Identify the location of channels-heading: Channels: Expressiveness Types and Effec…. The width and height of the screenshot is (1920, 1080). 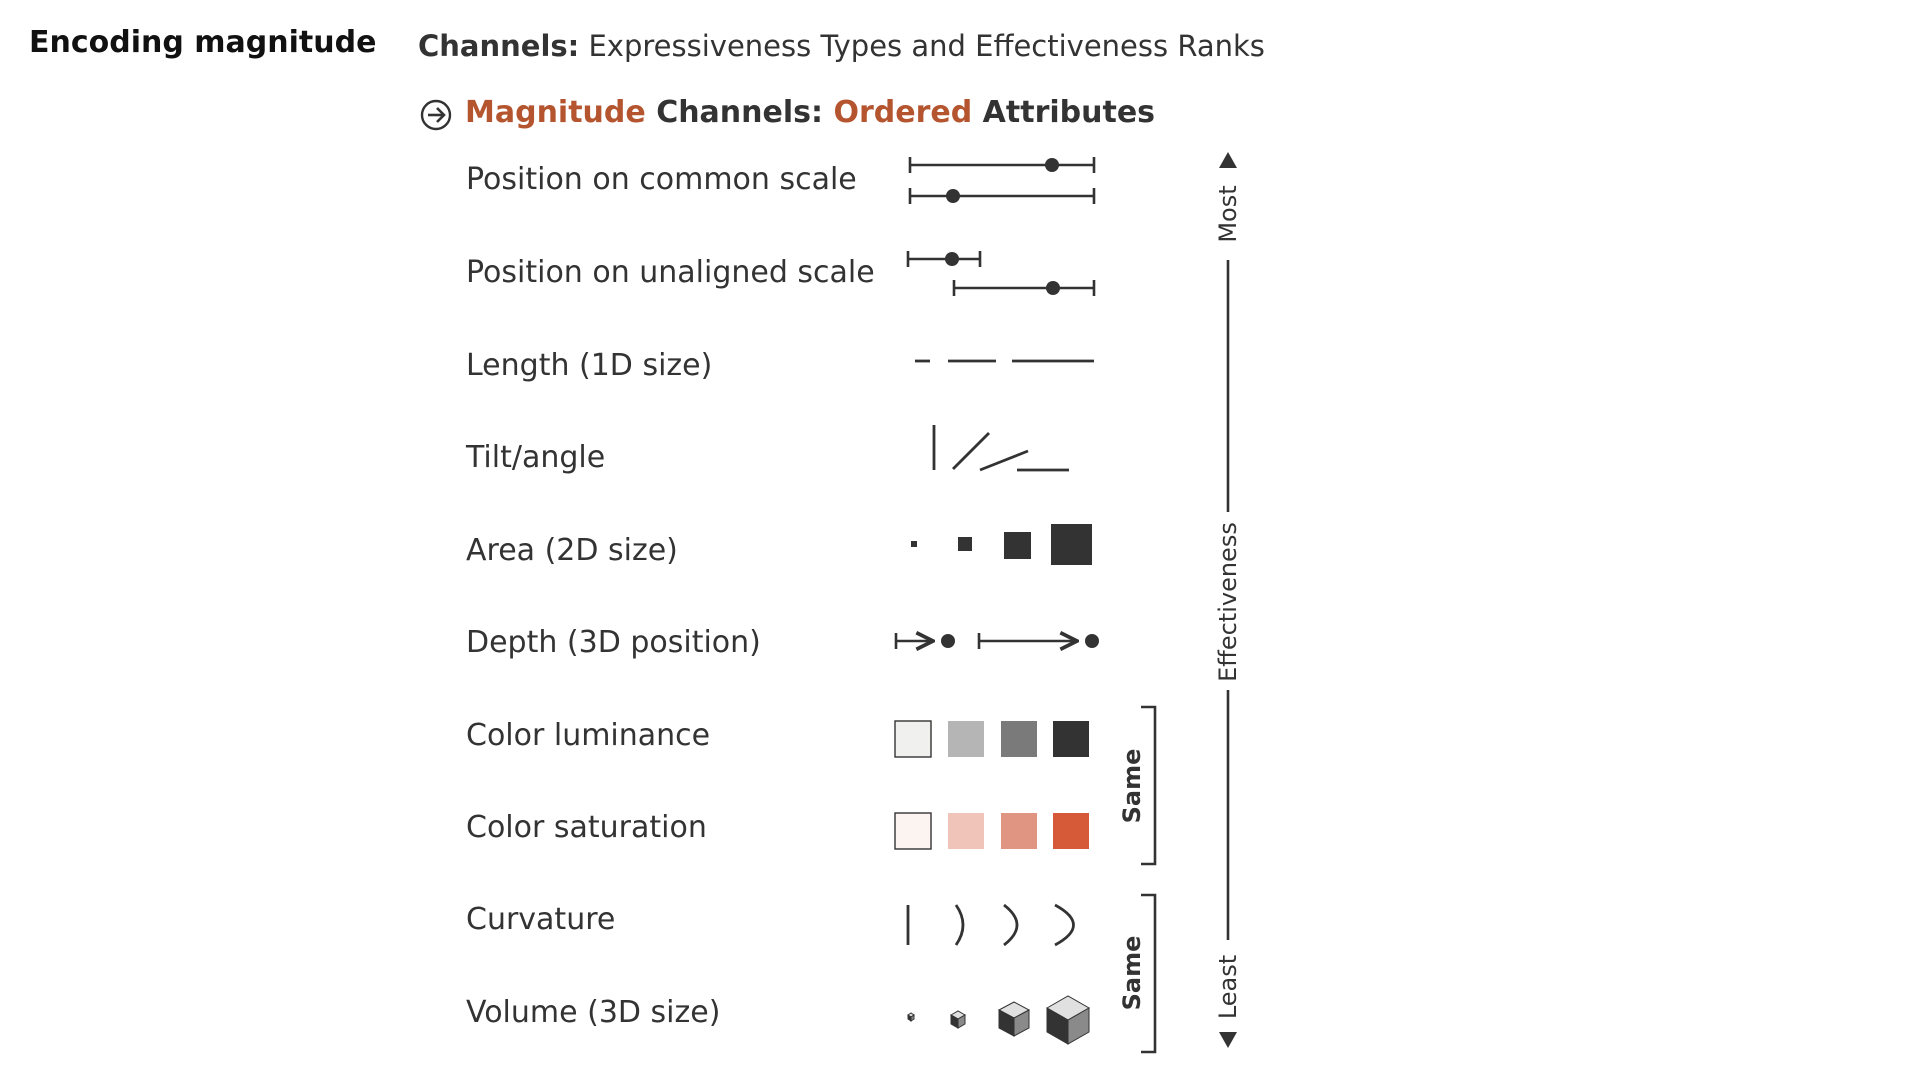
(841, 46).